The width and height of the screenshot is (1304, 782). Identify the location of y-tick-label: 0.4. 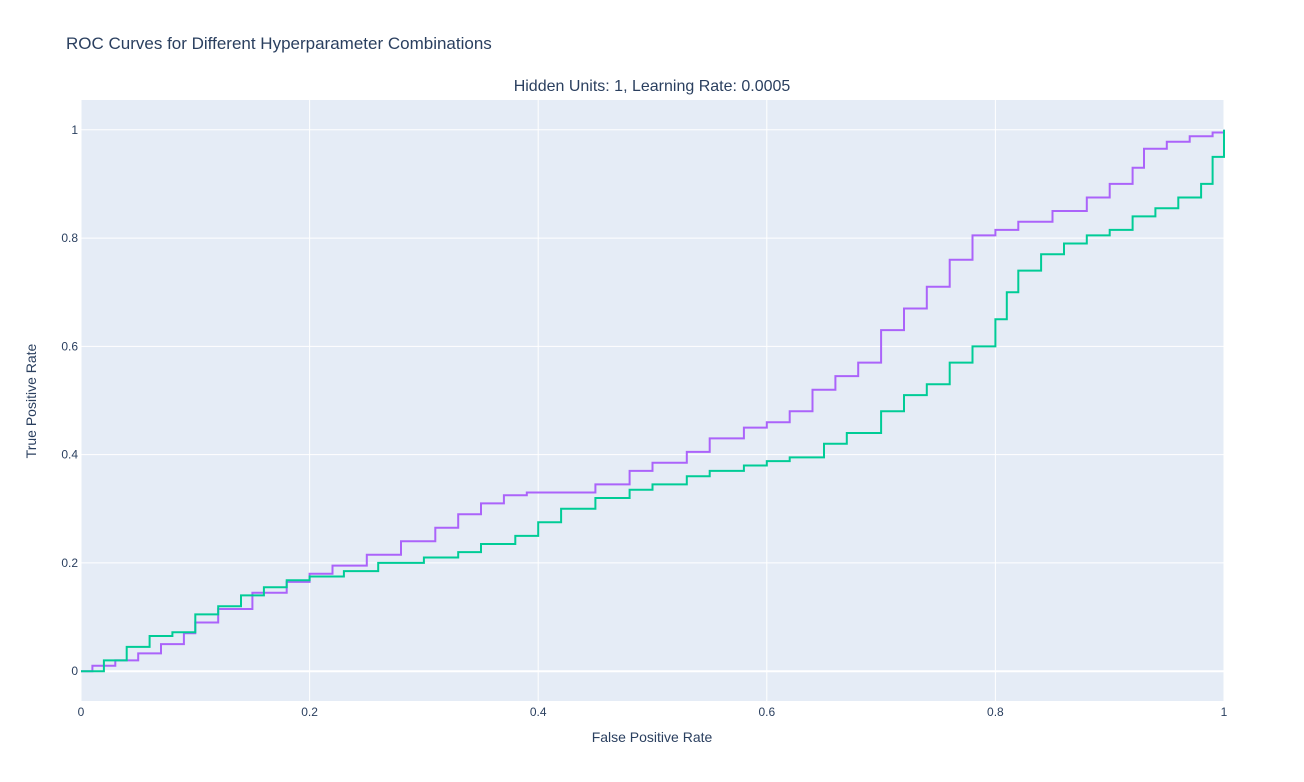
(69, 455).